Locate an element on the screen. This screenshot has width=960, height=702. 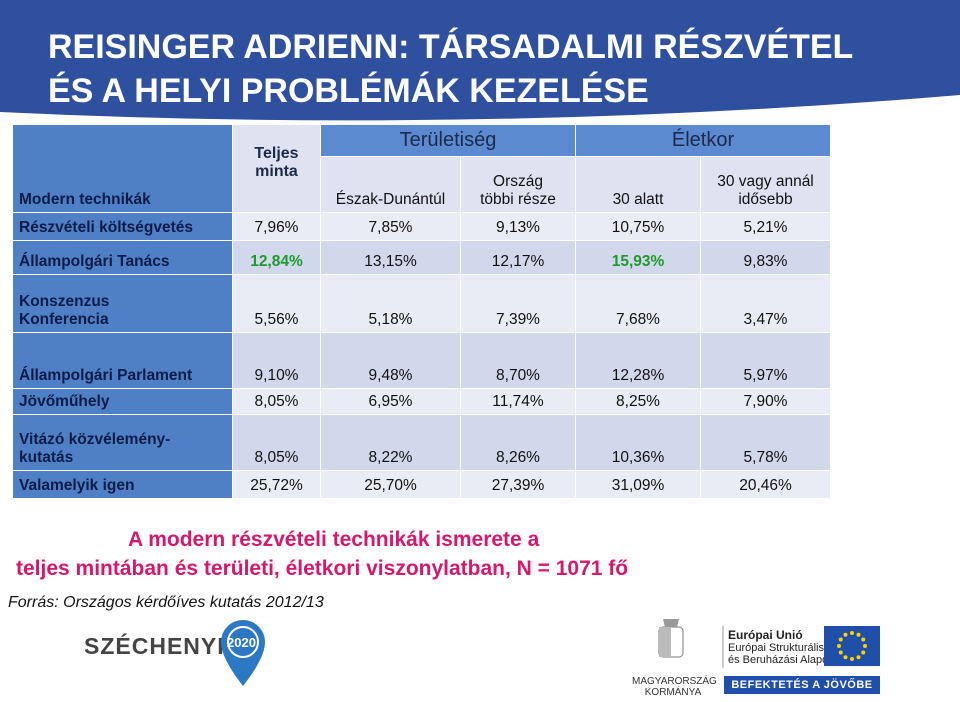
cell-line: többi része is located at coordinates (518, 199).